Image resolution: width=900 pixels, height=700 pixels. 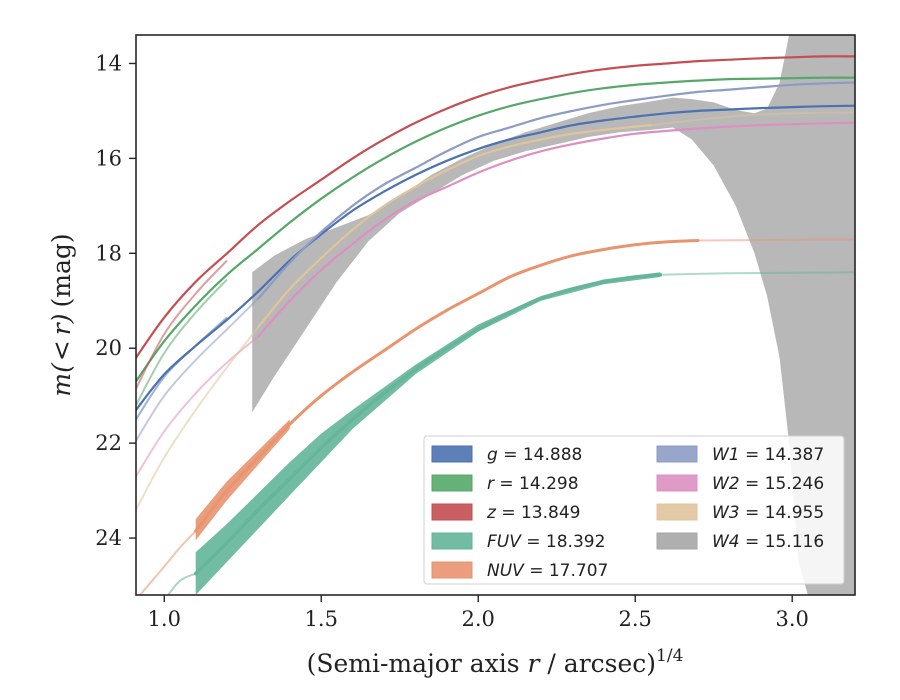 I want to click on legend-label-g: g = 14.888, so click(x=534, y=455).